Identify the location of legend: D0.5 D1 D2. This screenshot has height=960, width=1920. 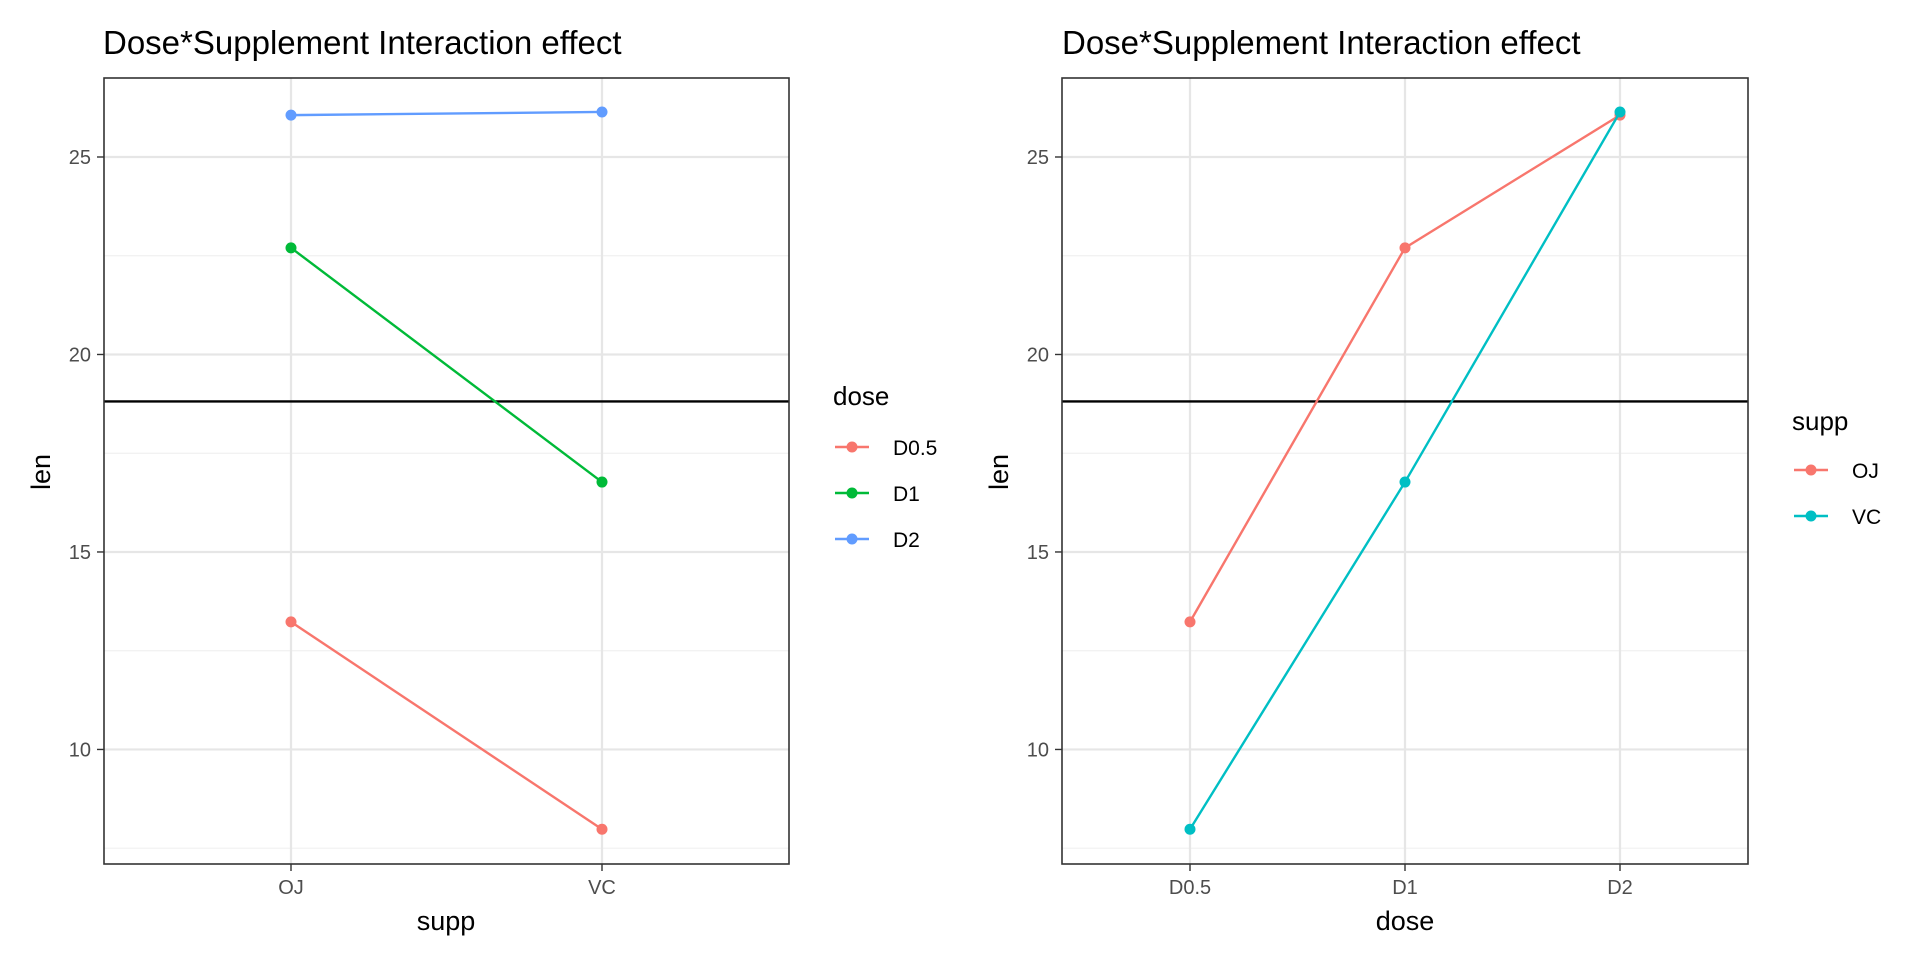
(886, 494).